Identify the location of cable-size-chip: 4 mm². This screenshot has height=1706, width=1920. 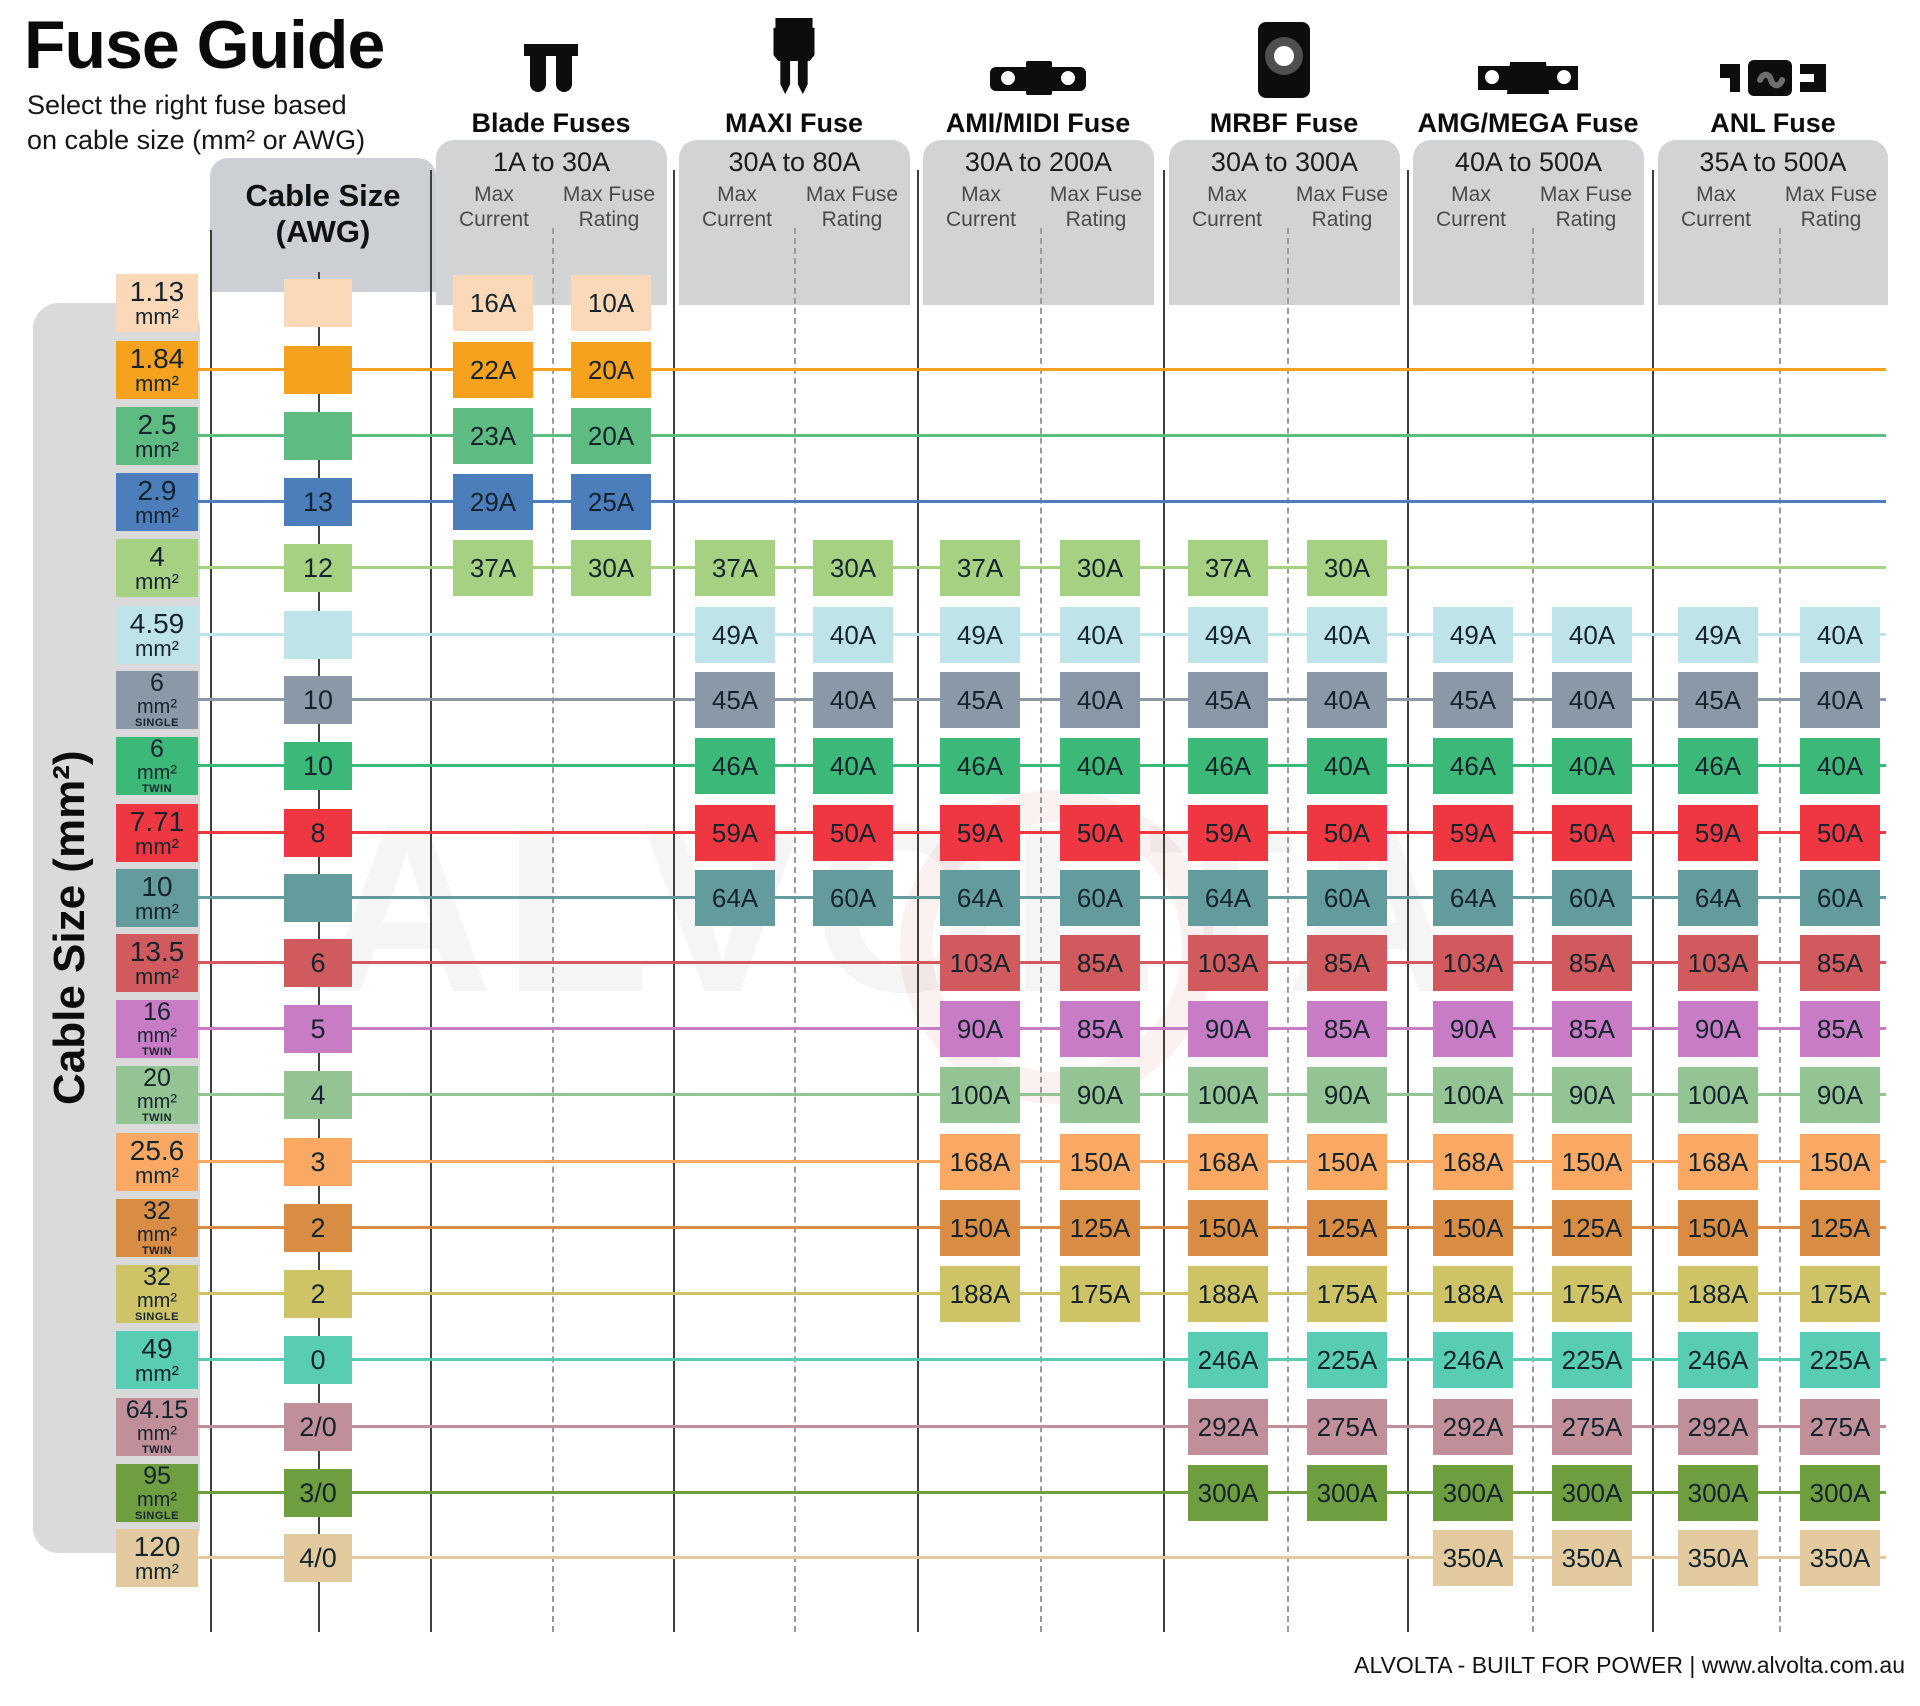
(157, 568).